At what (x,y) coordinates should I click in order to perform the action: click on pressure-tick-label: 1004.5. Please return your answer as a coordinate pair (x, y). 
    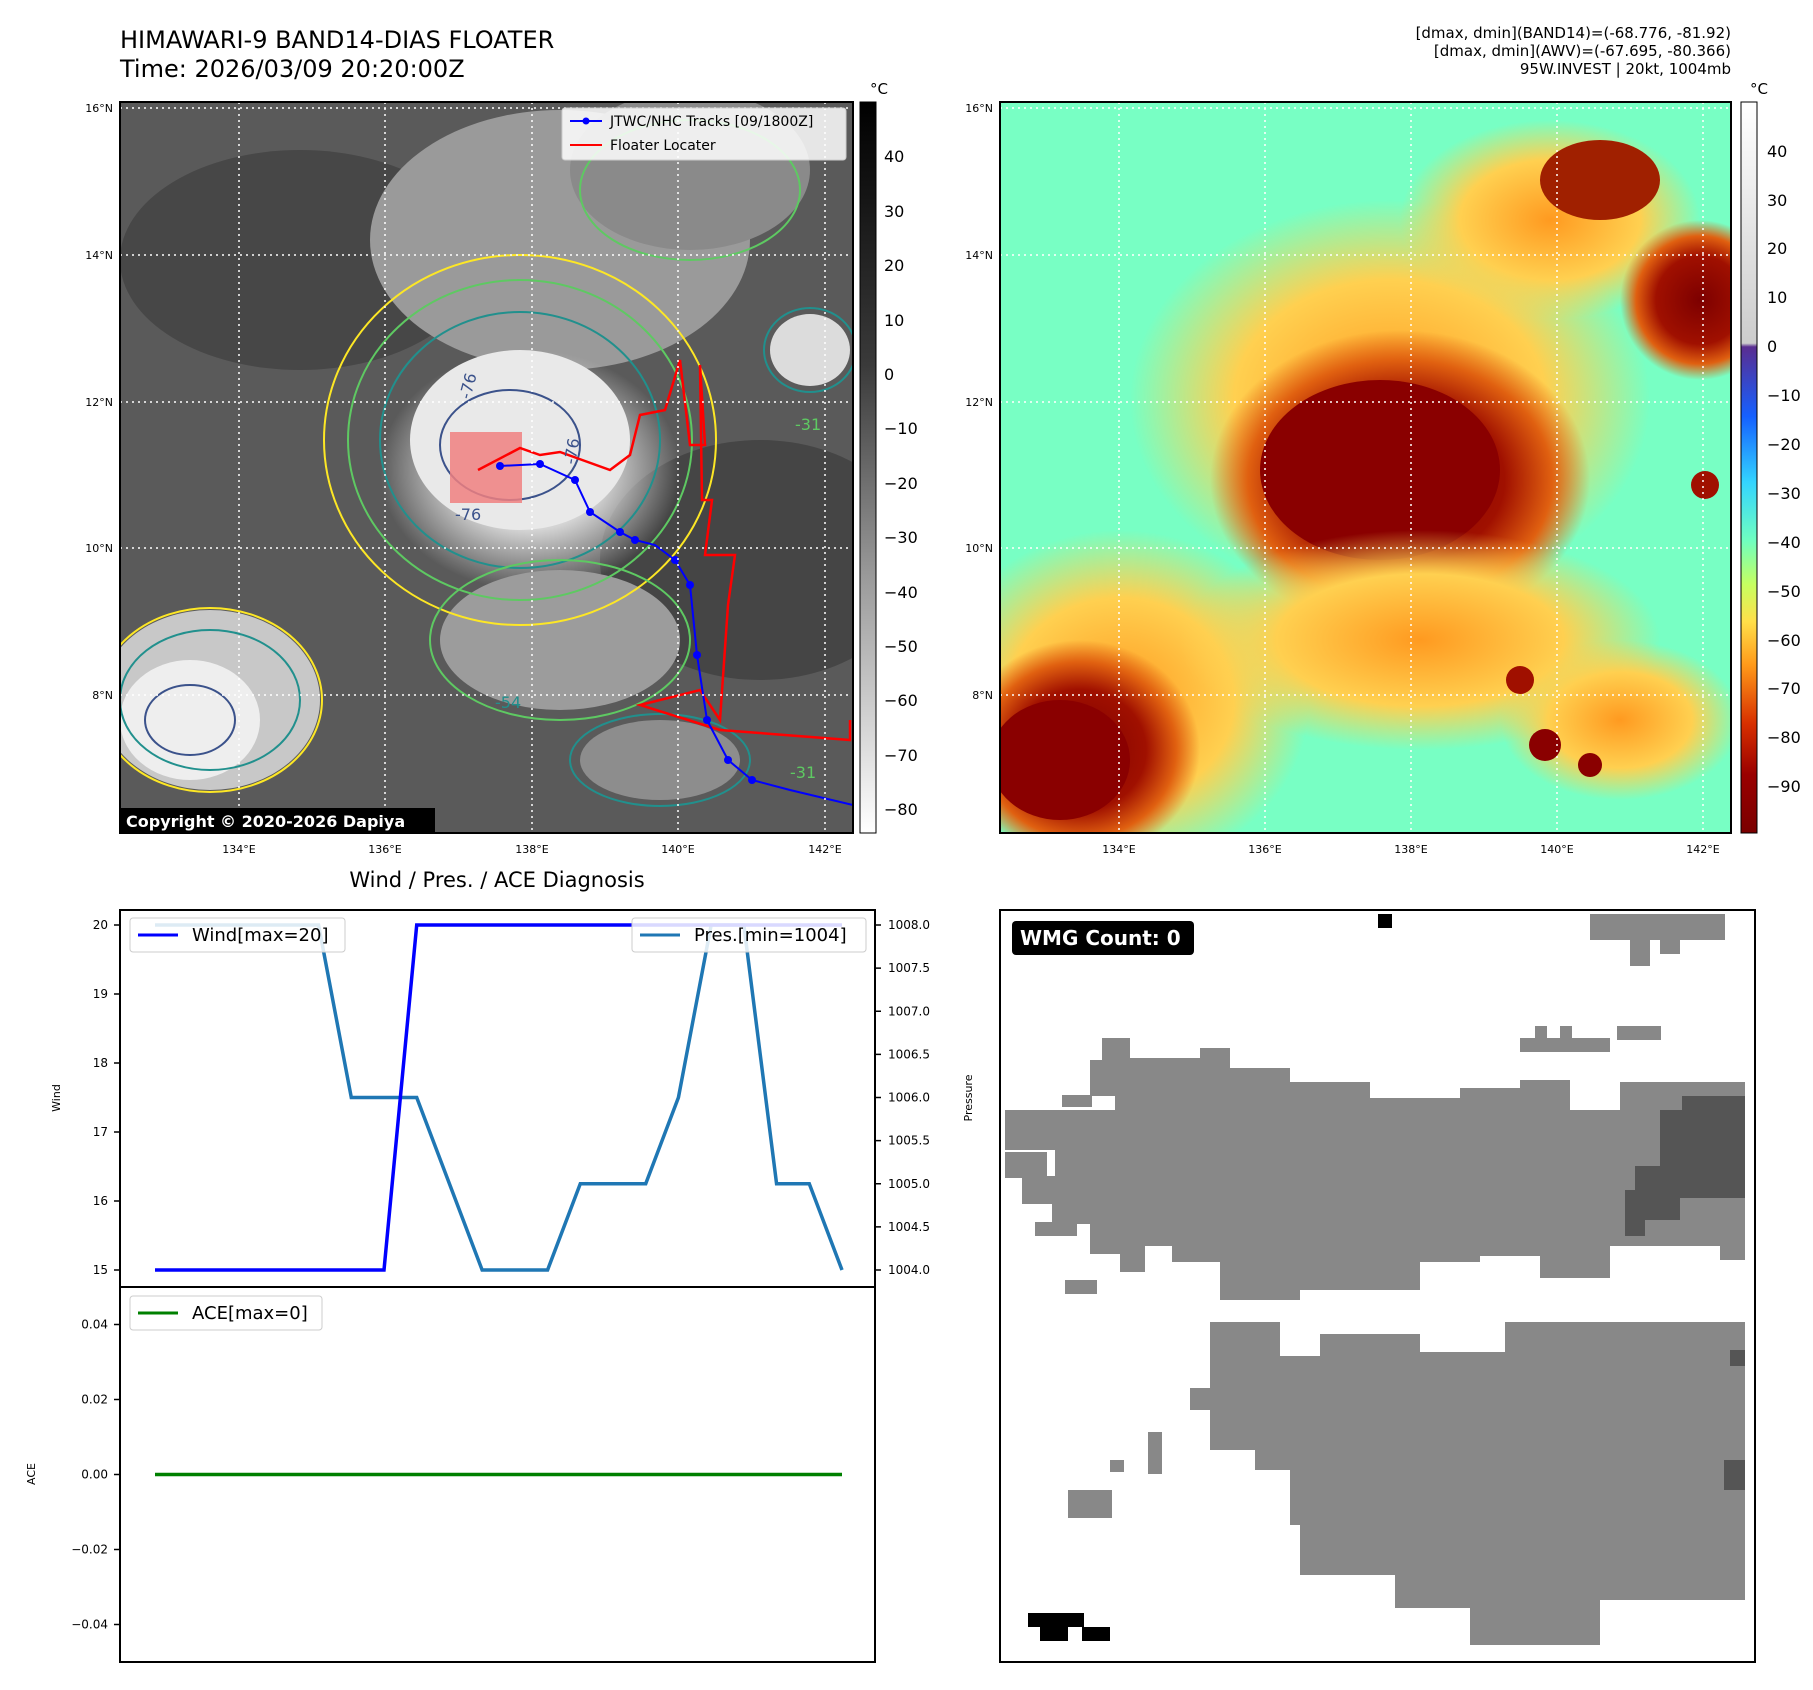
    Looking at the image, I should click on (909, 1227).